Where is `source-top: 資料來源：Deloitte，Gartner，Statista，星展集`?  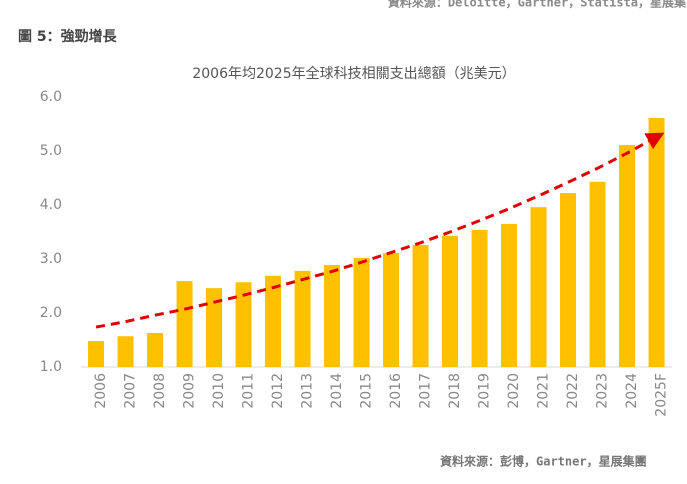
source-top: 資料來源：Deloitte，Gartner，Statista，星展集 is located at coordinates (537, 5).